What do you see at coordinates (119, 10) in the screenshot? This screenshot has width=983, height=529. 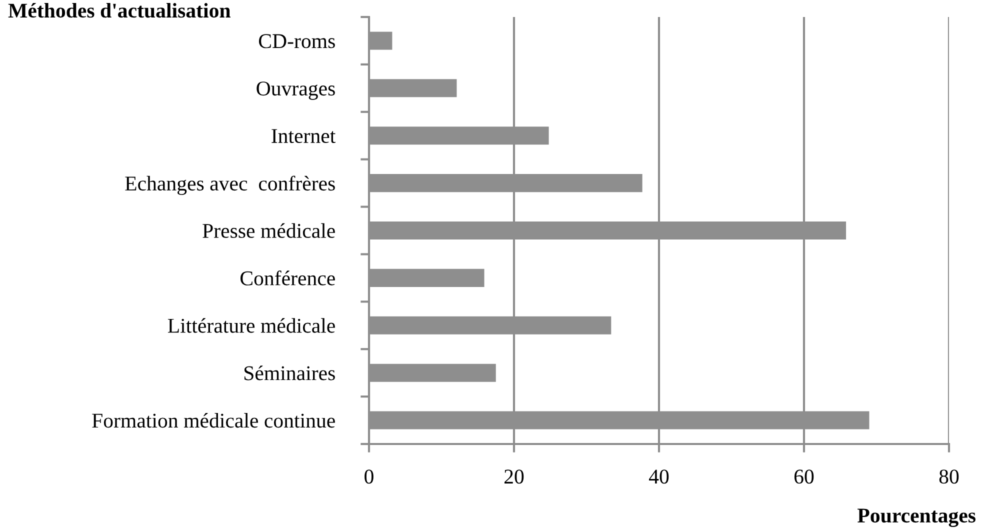 I see `text: Méthodes d'actualisation` at bounding box center [119, 10].